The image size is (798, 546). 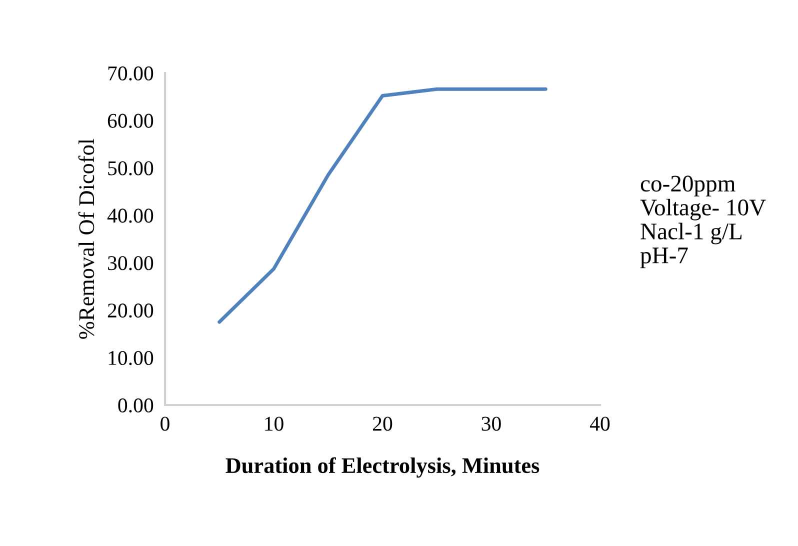 I want to click on y-tick-label: 0.00, so click(x=136, y=405).